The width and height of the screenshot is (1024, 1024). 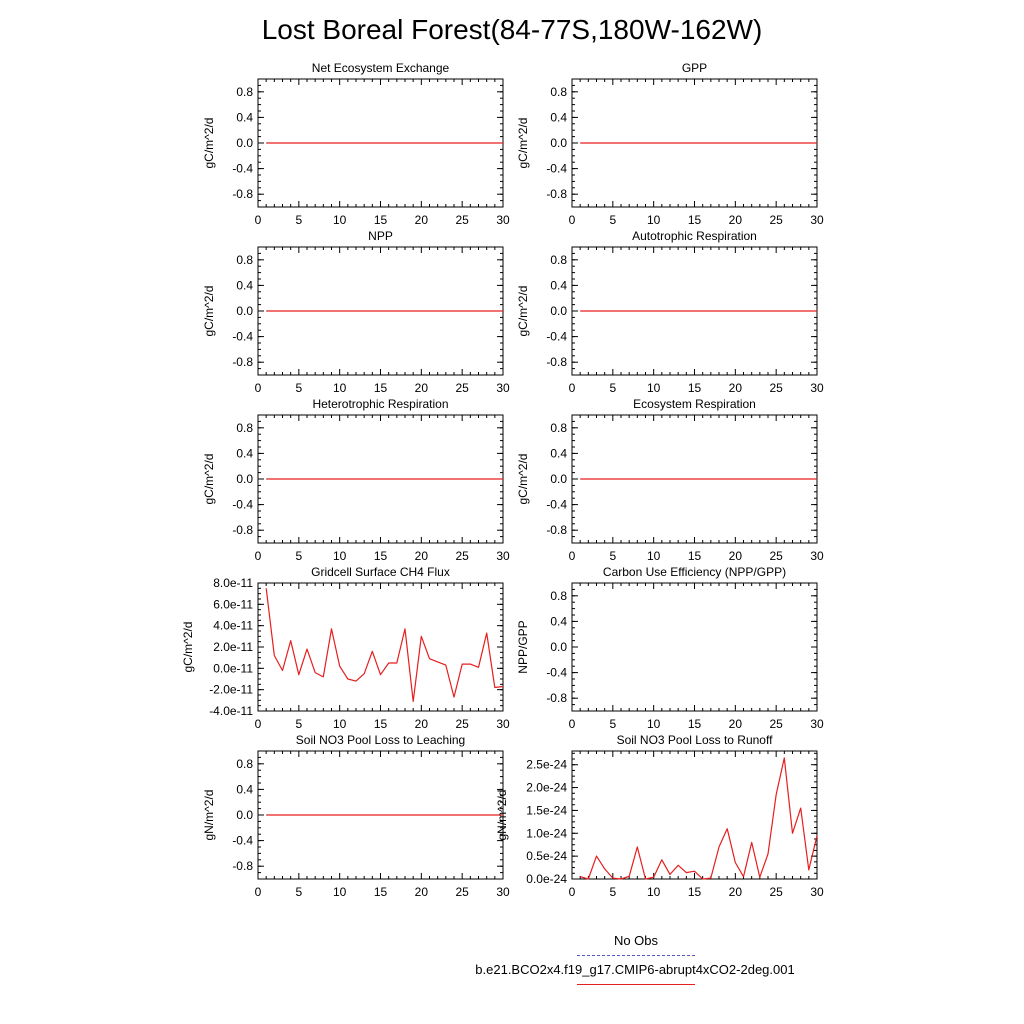 I want to click on panel-3-xtick-label: 20, so click(x=422, y=388).